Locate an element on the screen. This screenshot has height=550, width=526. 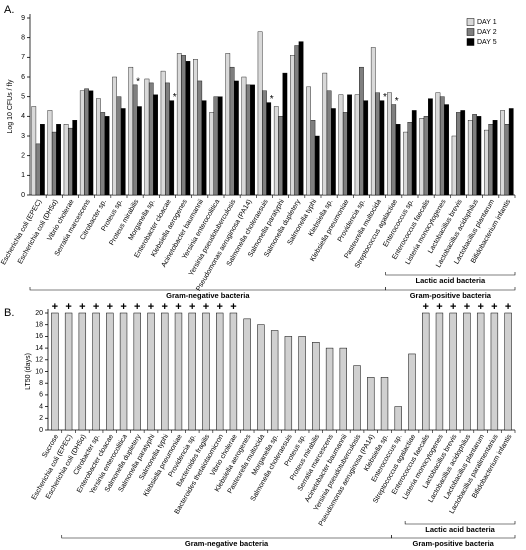
y-tick-label: 1 is located at coordinates (23, 175).